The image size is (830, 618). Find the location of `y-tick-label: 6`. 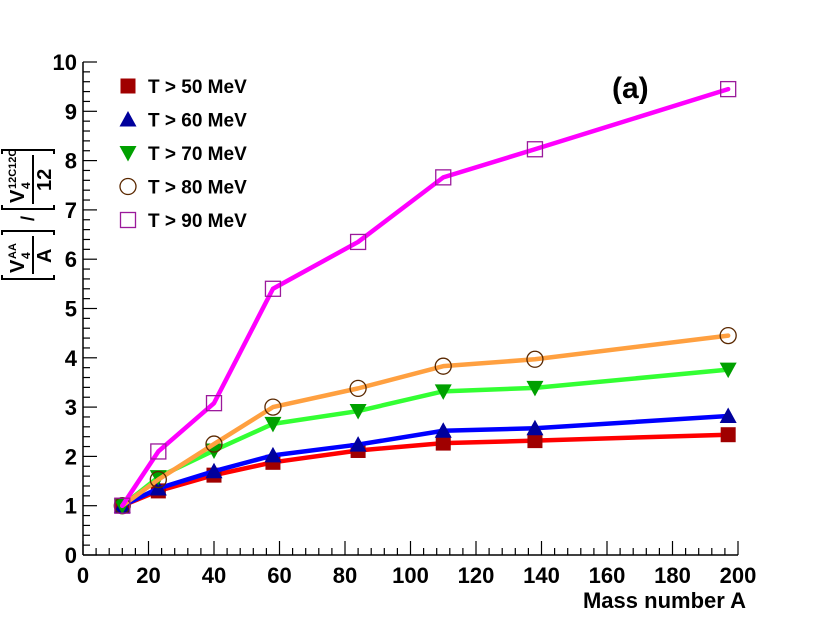

y-tick-label: 6 is located at coordinates (71, 259).